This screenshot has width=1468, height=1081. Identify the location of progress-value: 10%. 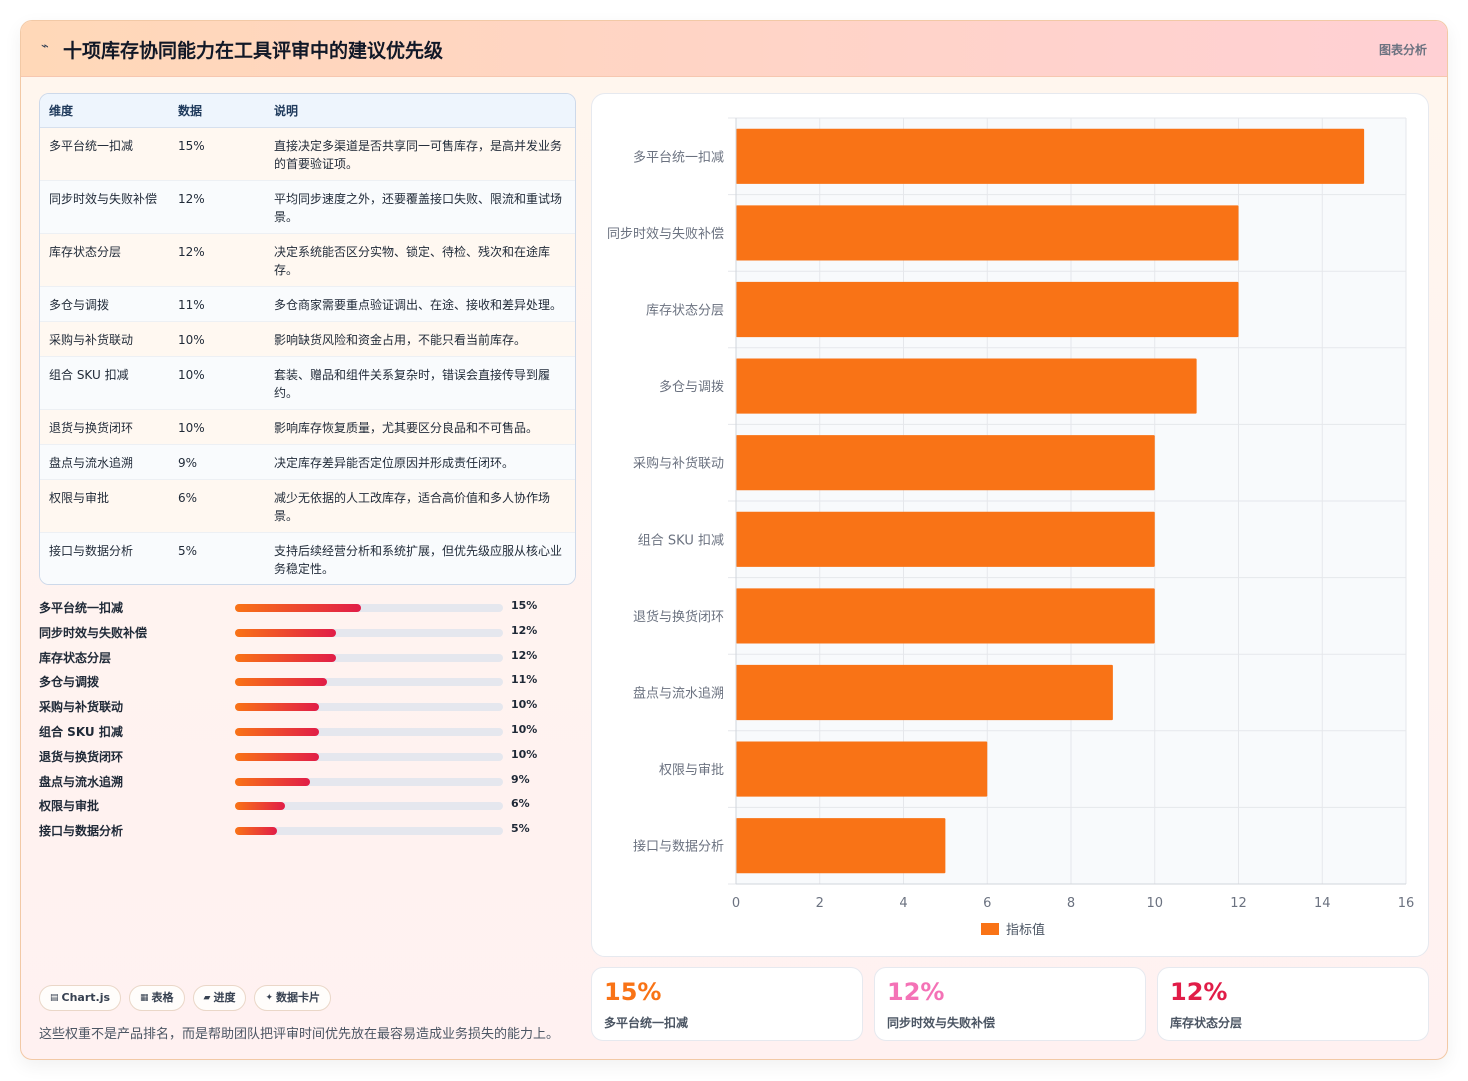
(524, 754).